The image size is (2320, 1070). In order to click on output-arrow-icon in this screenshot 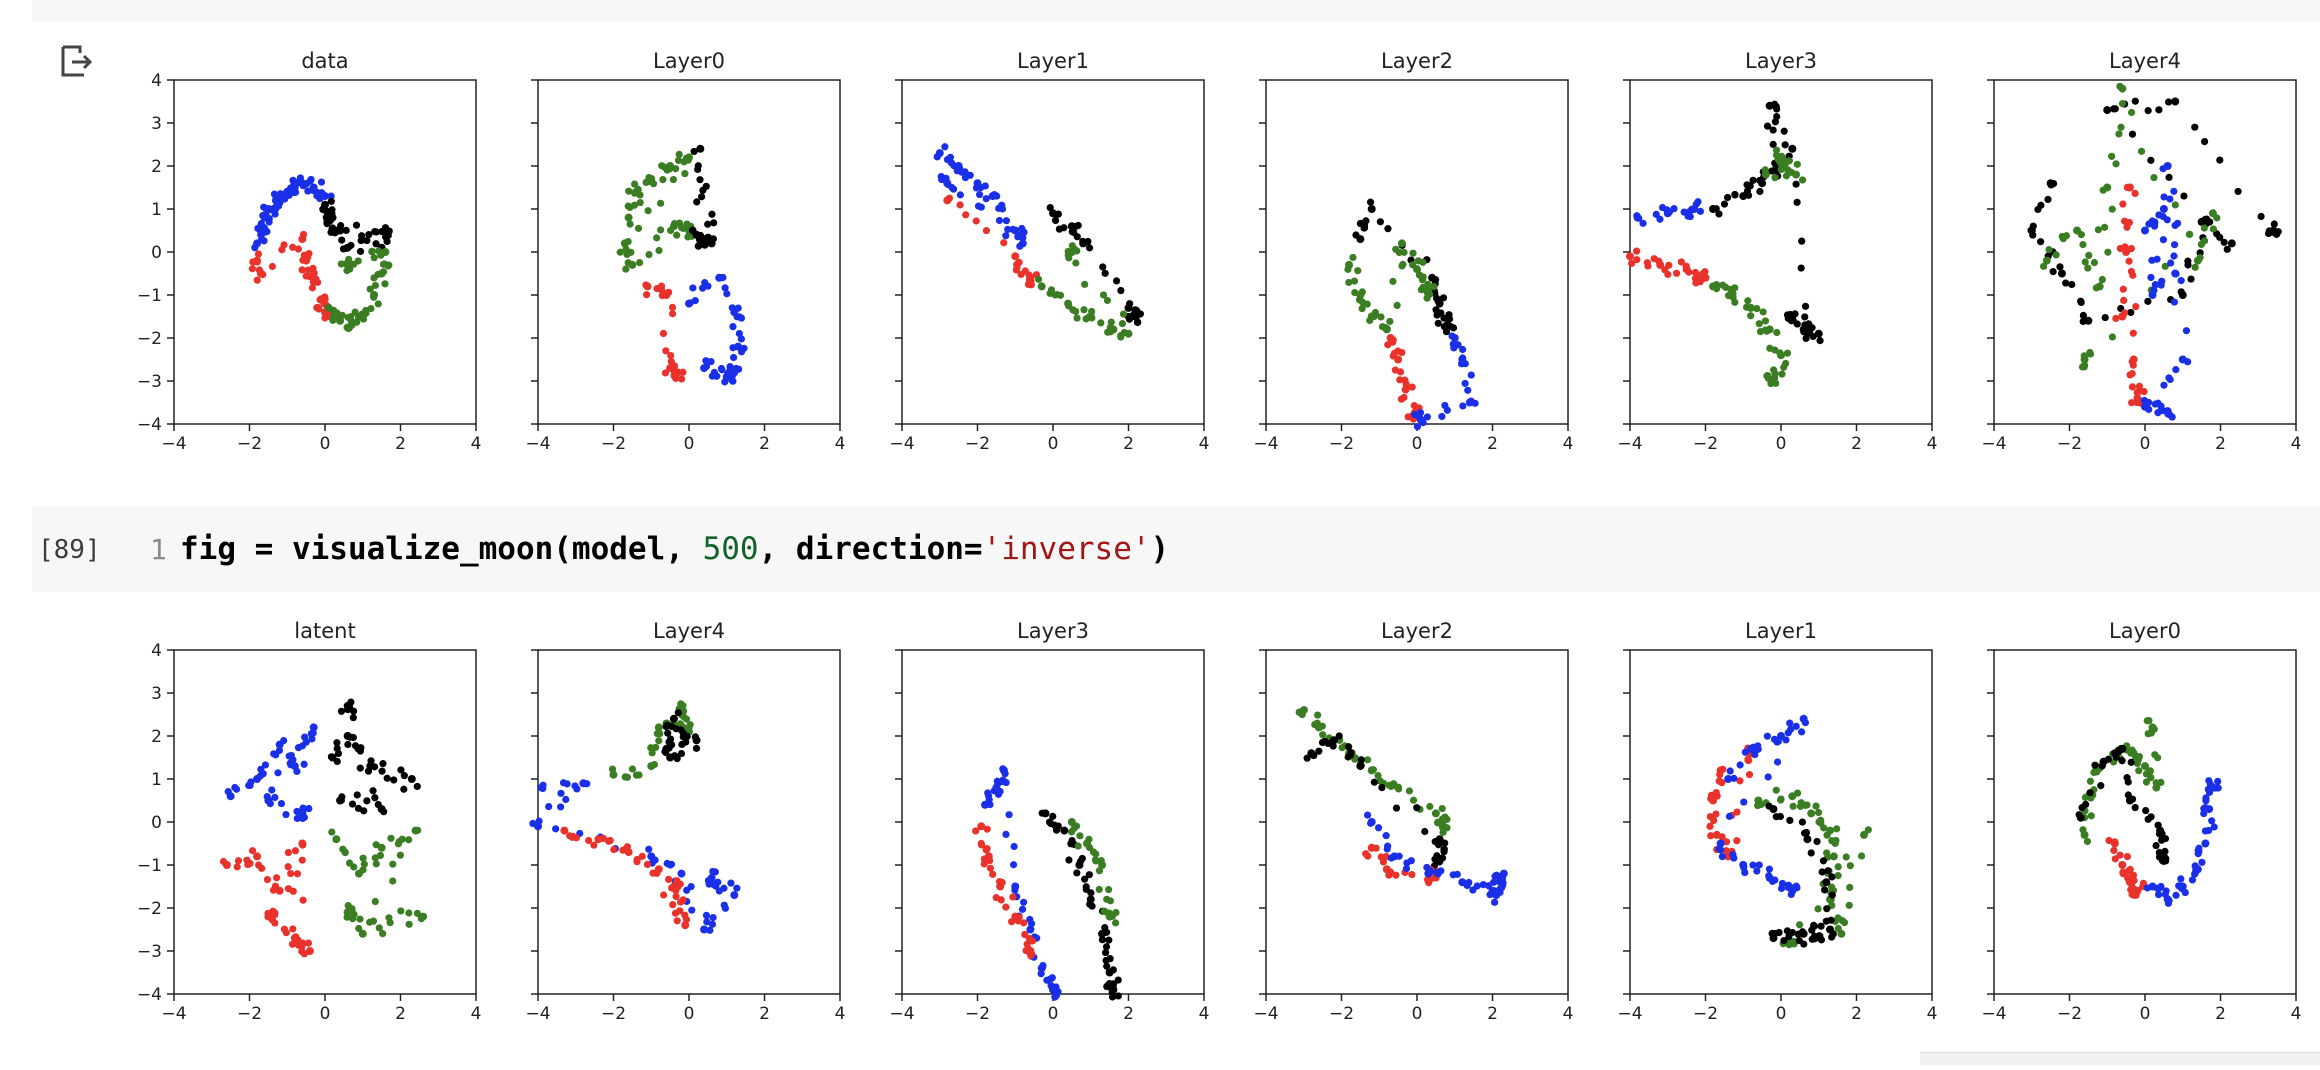, I will do `click(77, 61)`.